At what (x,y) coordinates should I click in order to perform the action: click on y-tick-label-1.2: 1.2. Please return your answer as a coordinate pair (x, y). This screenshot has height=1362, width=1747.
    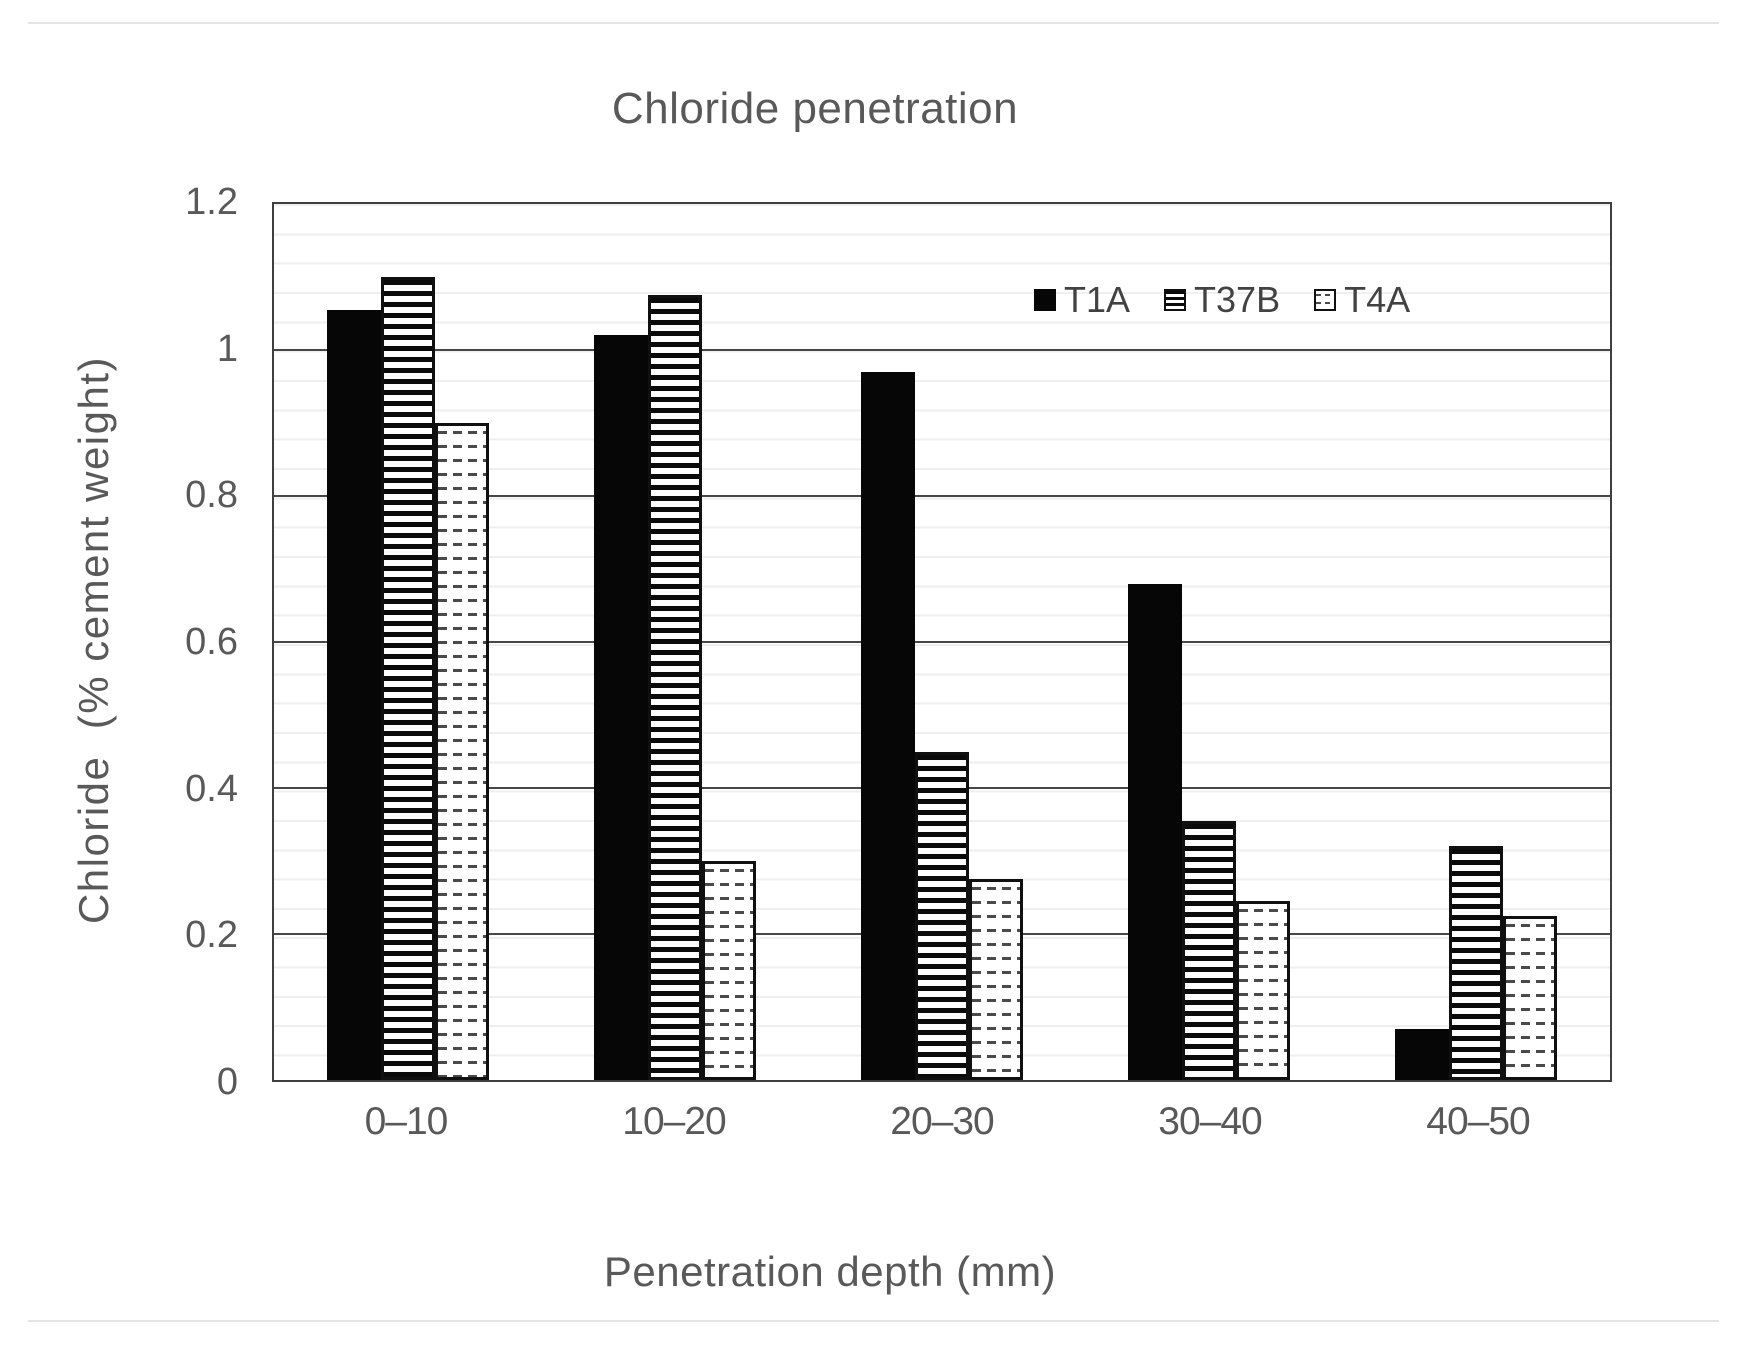
    Looking at the image, I should click on (211, 202).